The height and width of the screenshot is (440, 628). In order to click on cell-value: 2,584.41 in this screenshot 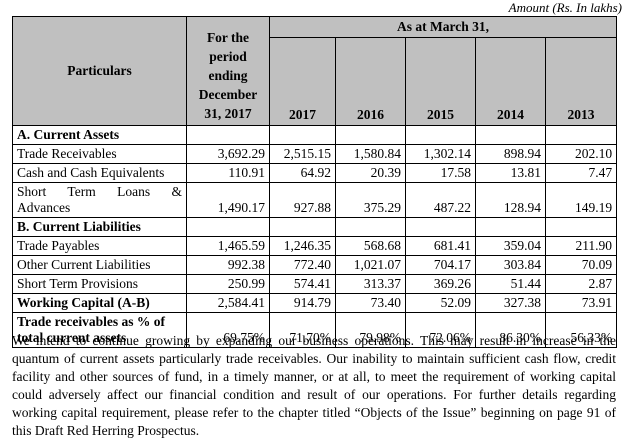, I will do `click(228, 303)`.